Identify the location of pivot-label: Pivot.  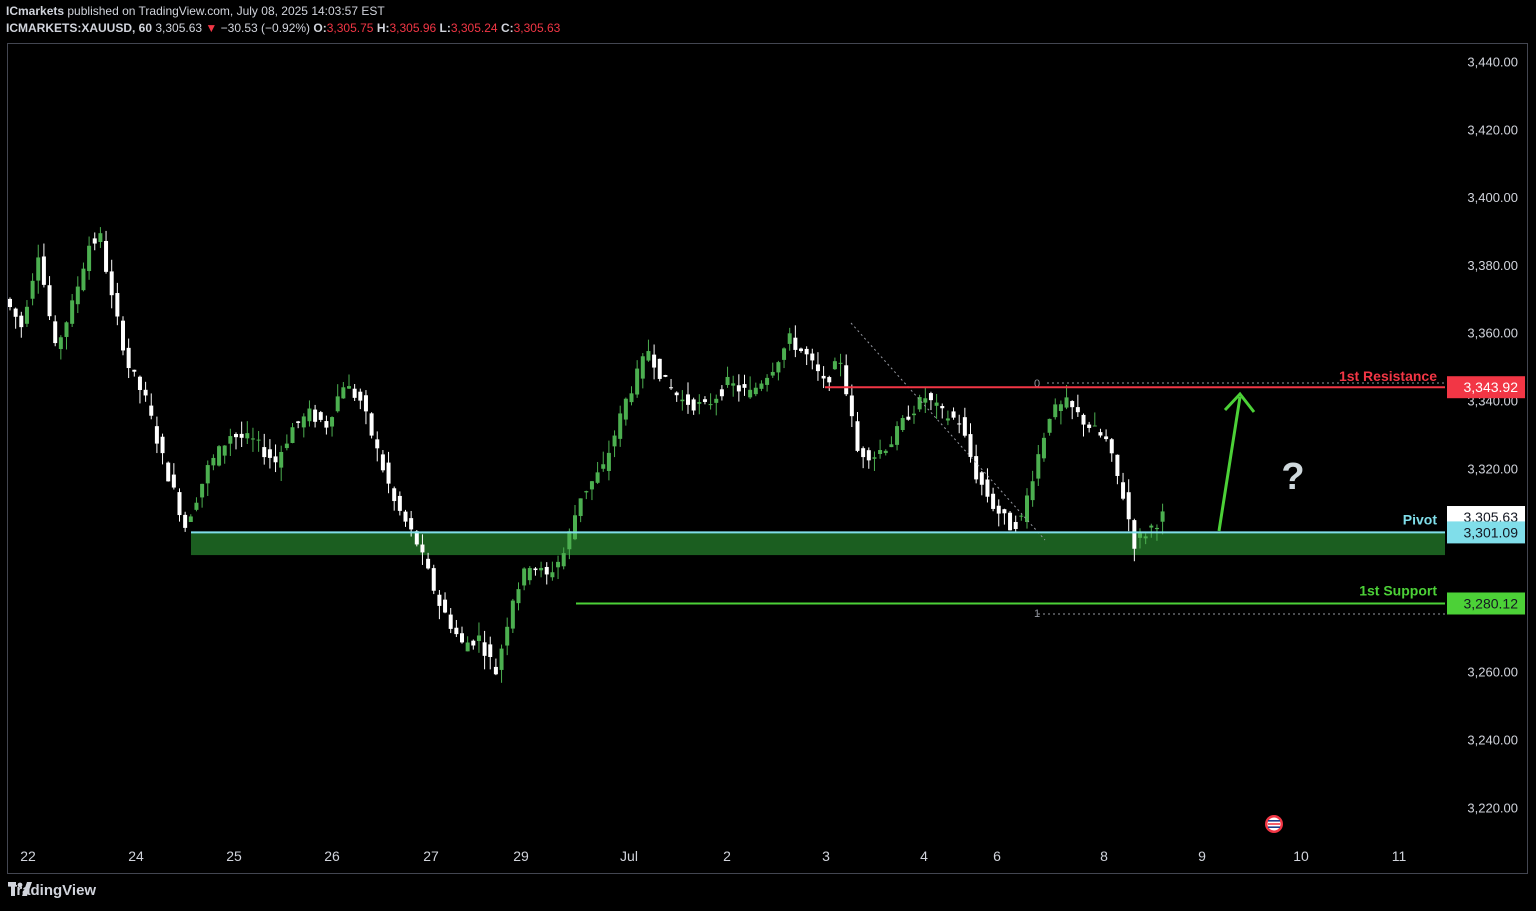
(1420, 519).